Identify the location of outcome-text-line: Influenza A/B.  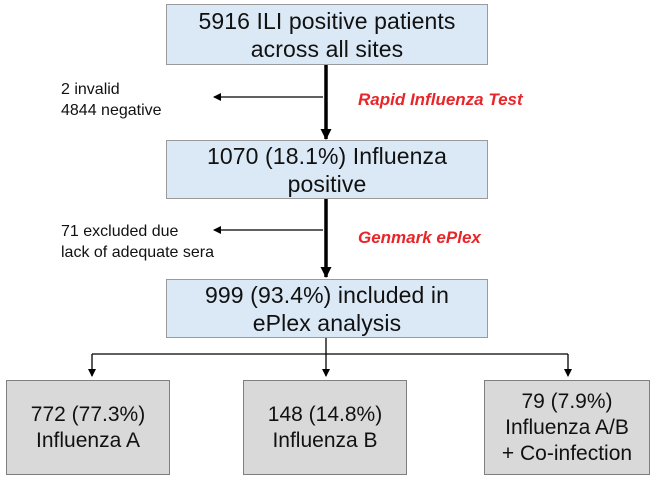
(567, 427).